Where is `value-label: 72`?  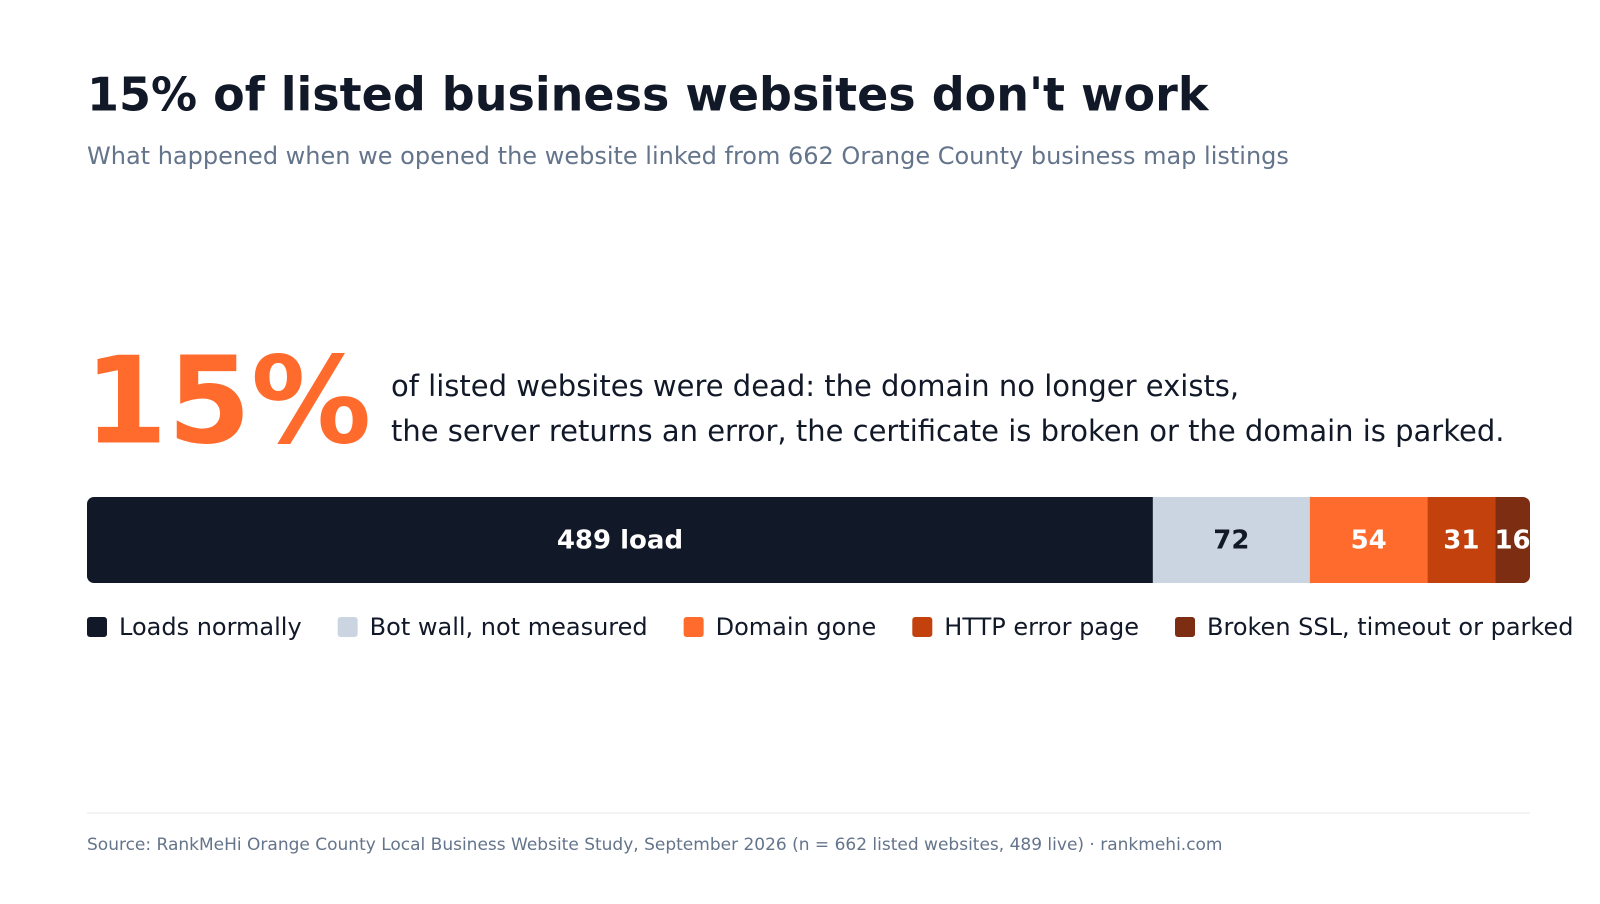
value-label: 72 is located at coordinates (1231, 541).